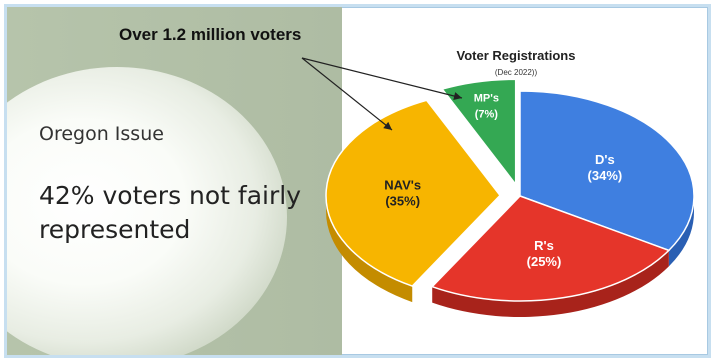  Describe the element at coordinates (605, 159) in the screenshot. I see `slice-label-d-s: D's` at that location.